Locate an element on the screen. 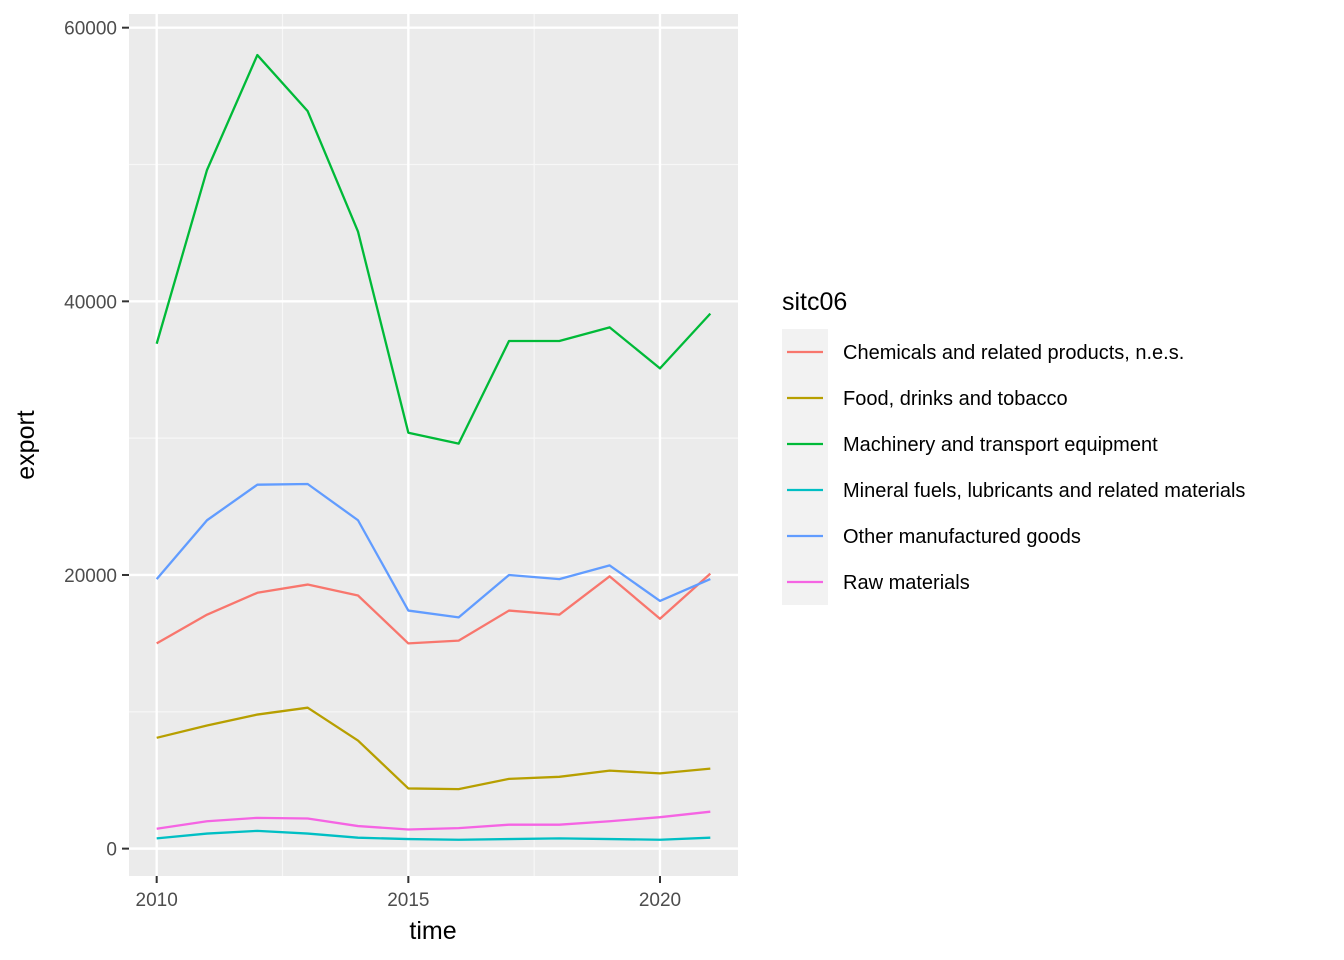  x-axis: 2010 2015 2020 is located at coordinates (408, 893).